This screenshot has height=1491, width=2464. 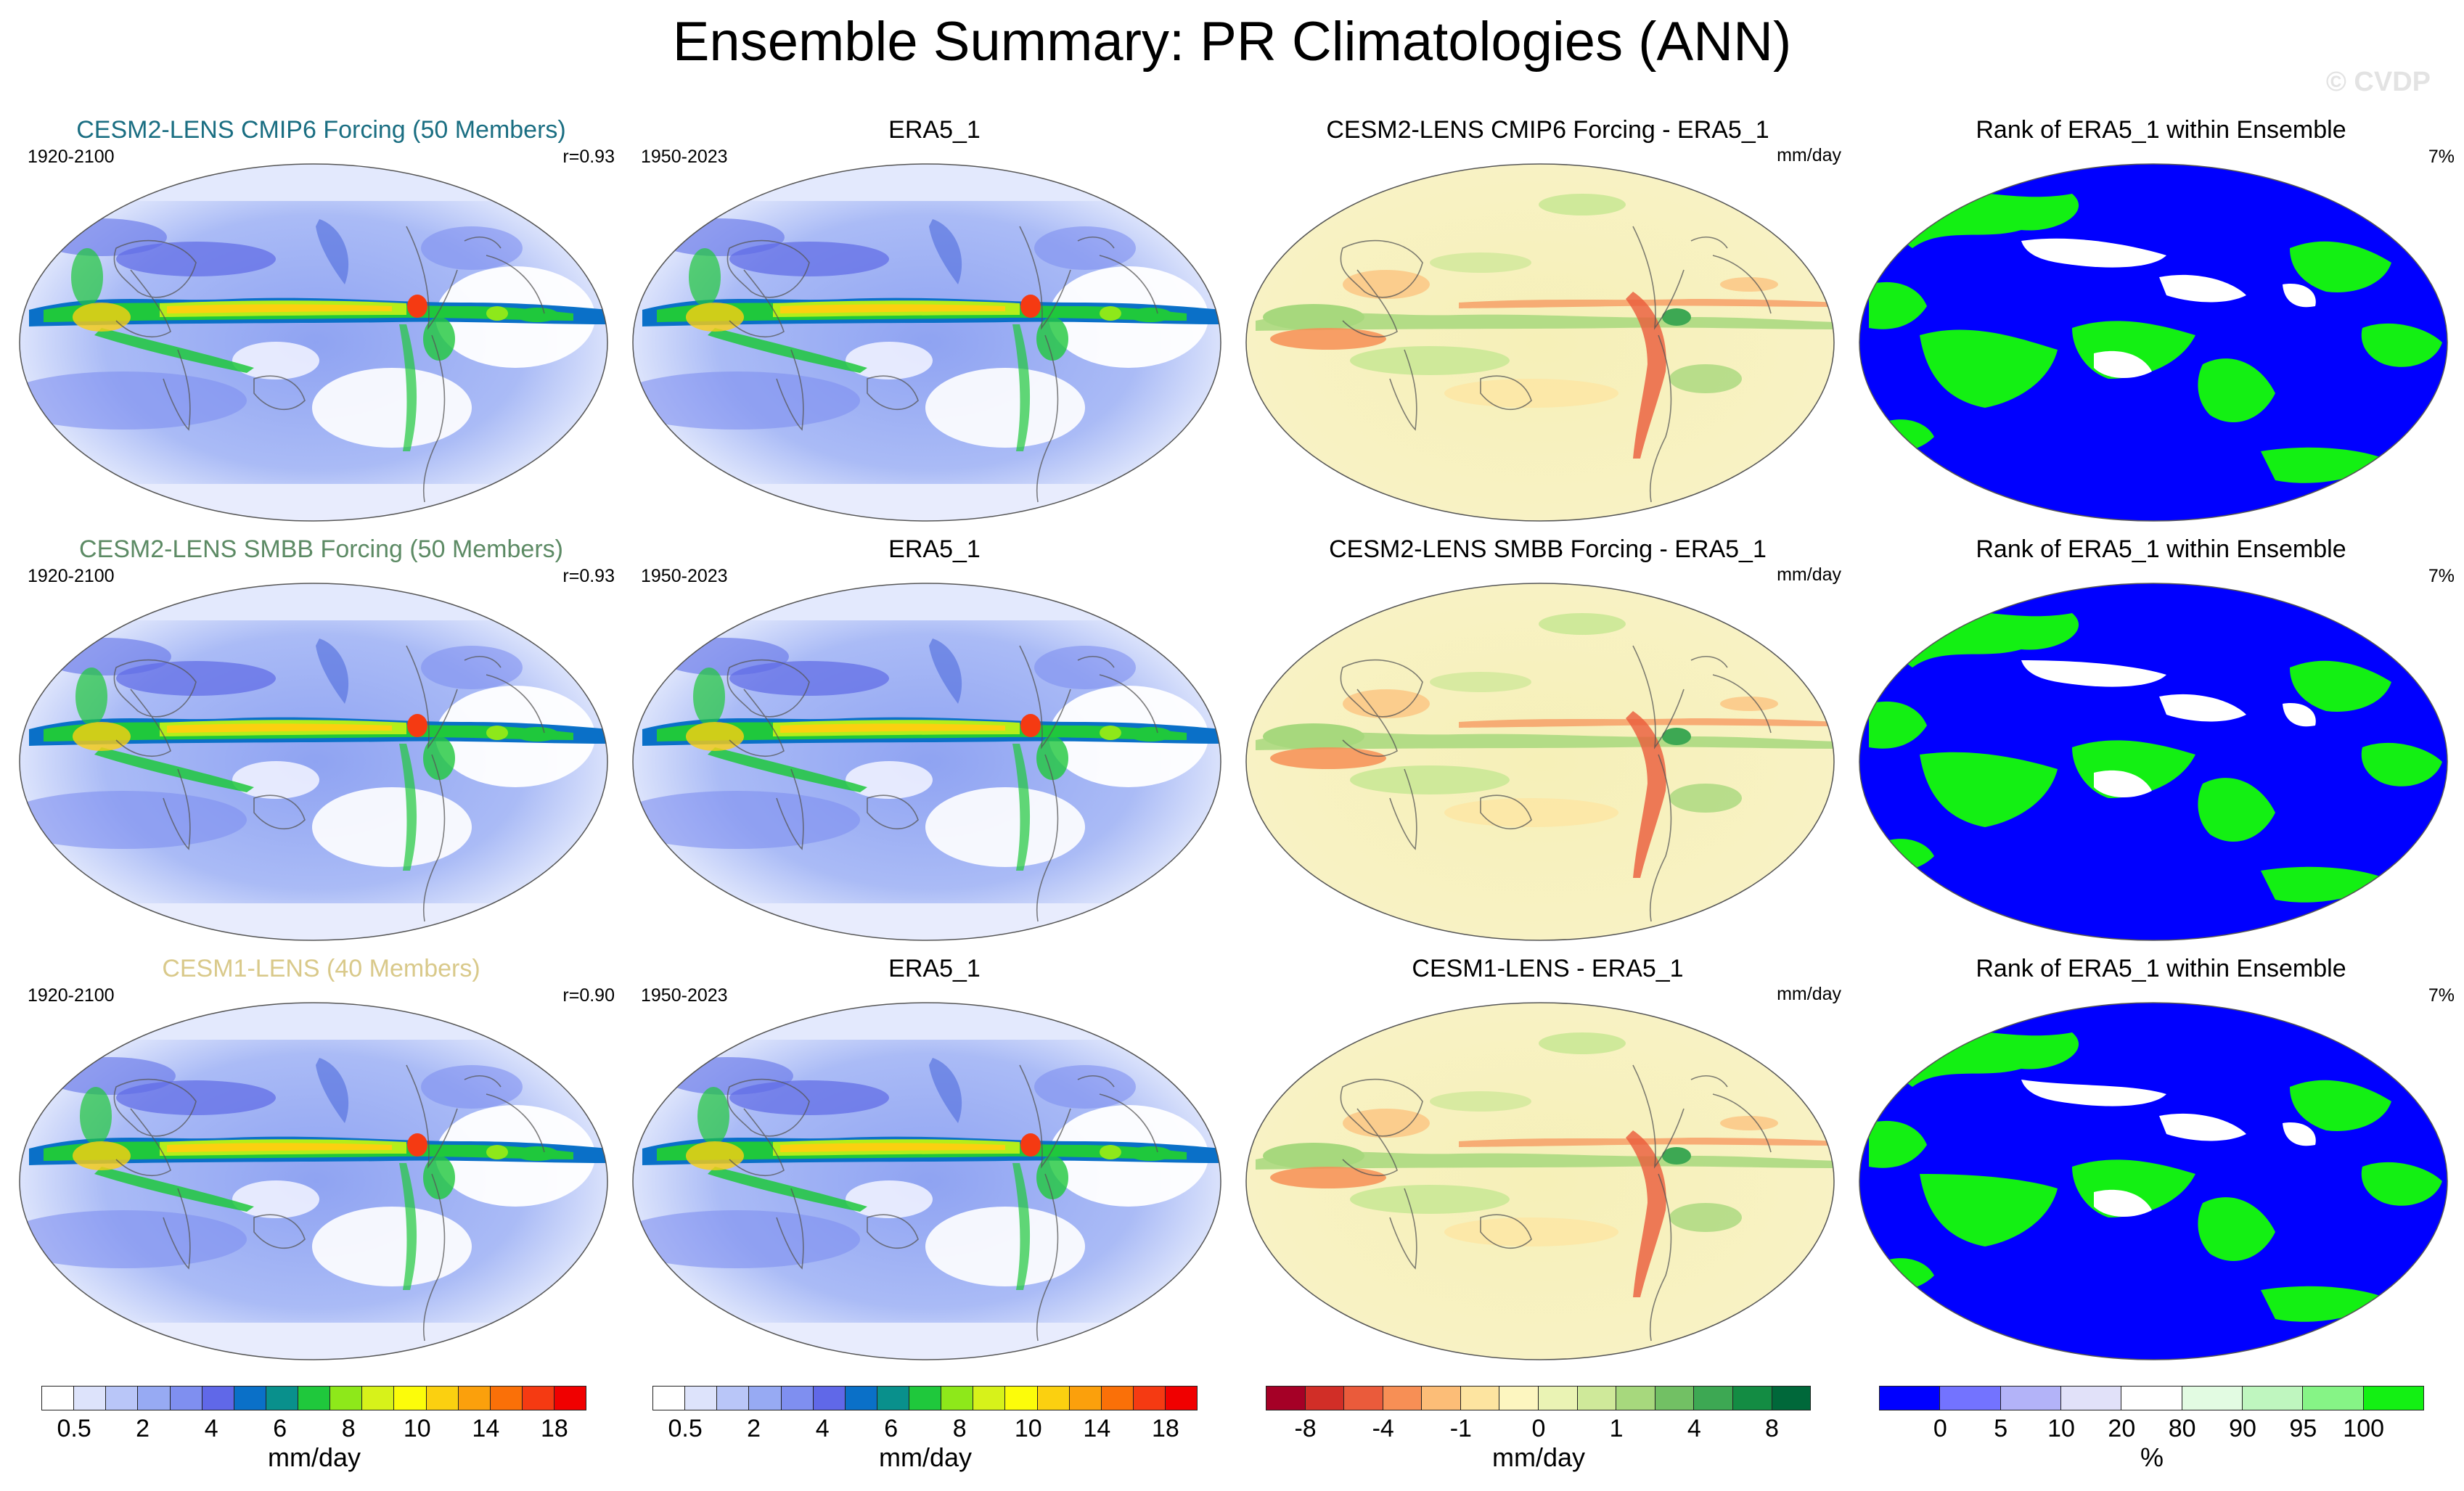 What do you see at coordinates (1548, 549) in the screenshot?
I see `panel-title: CESM2-LENS SMBB Forcing - ERA5_1` at bounding box center [1548, 549].